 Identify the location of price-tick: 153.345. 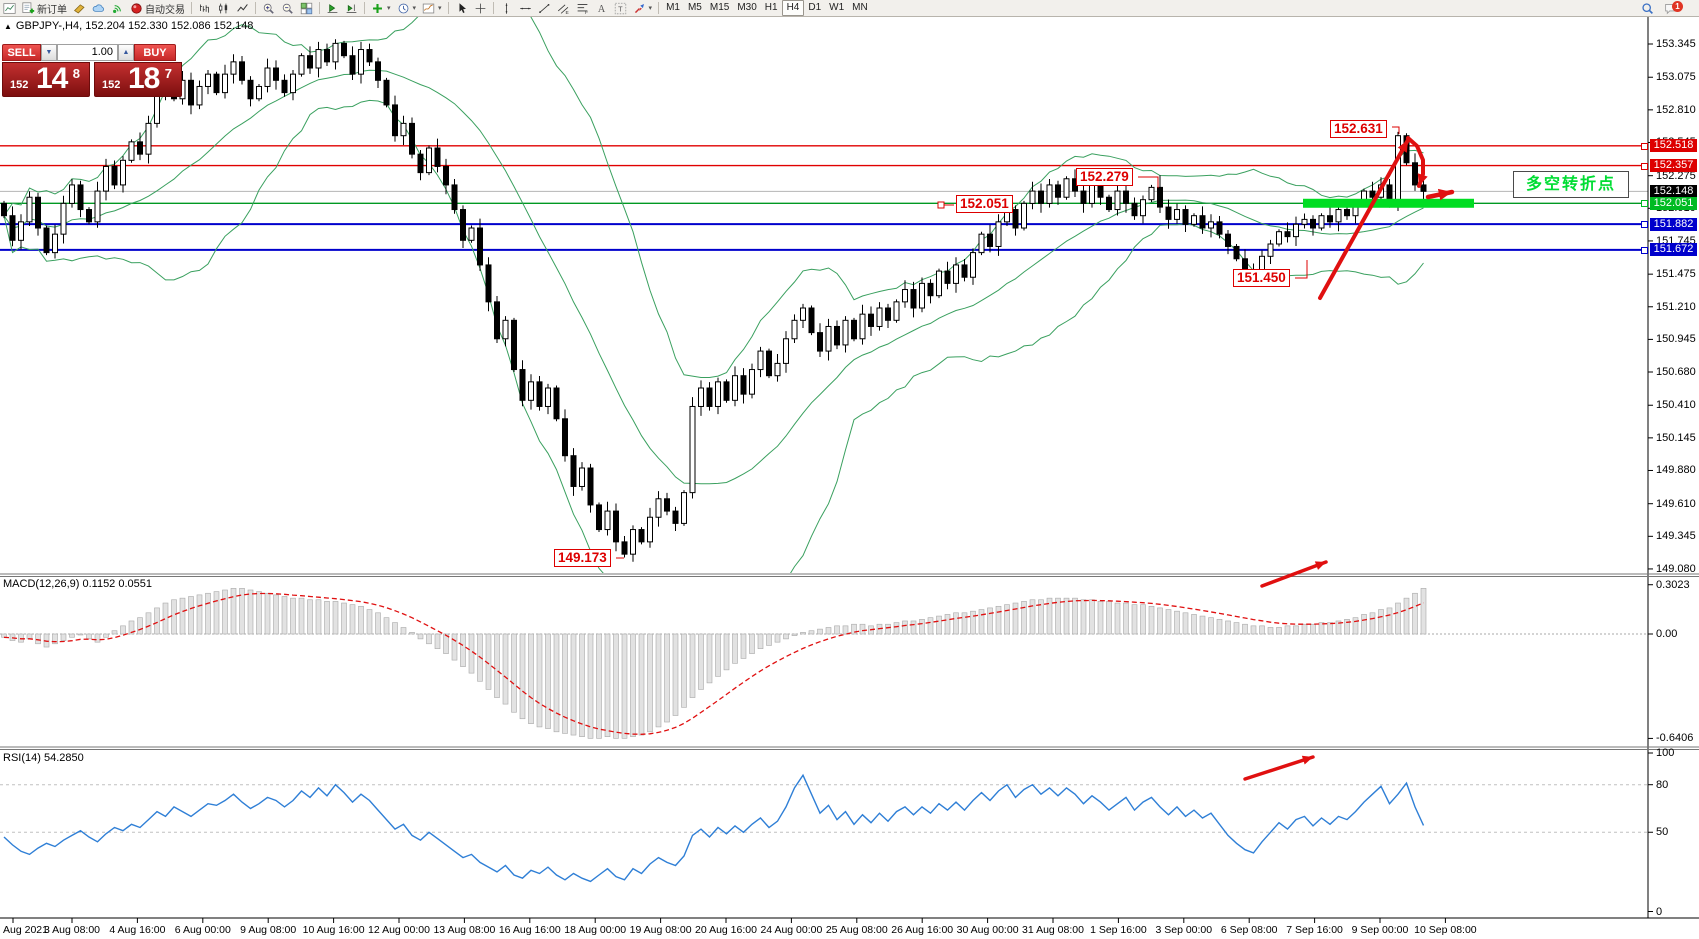
(1676, 44).